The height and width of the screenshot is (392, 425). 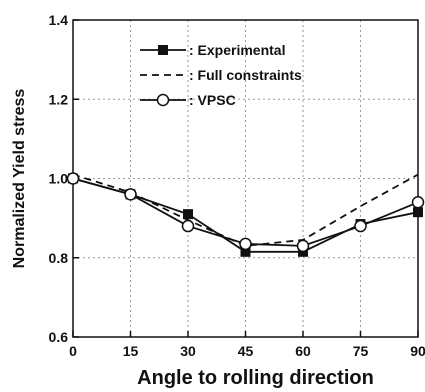 I want to click on x-tick-label: 15, so click(x=131, y=351).